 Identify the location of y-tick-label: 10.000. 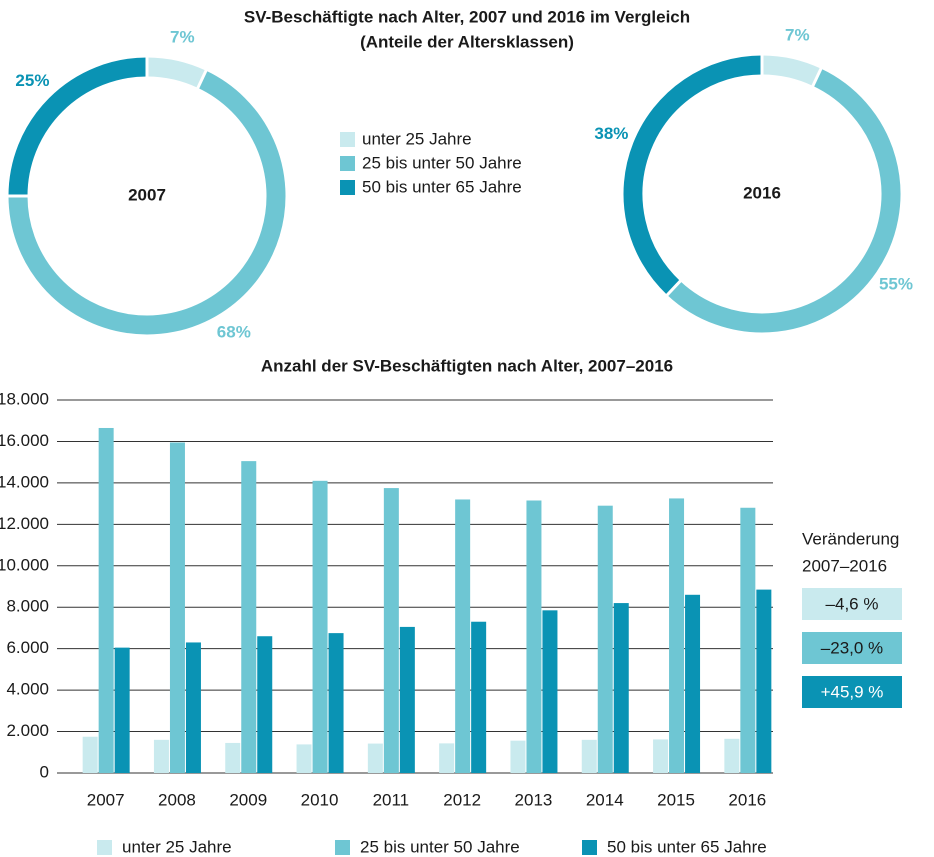
(24, 564).